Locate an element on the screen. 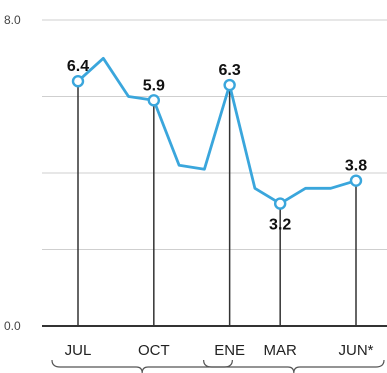 The height and width of the screenshot is (373, 387). group-brackets is located at coordinates (218, 366).